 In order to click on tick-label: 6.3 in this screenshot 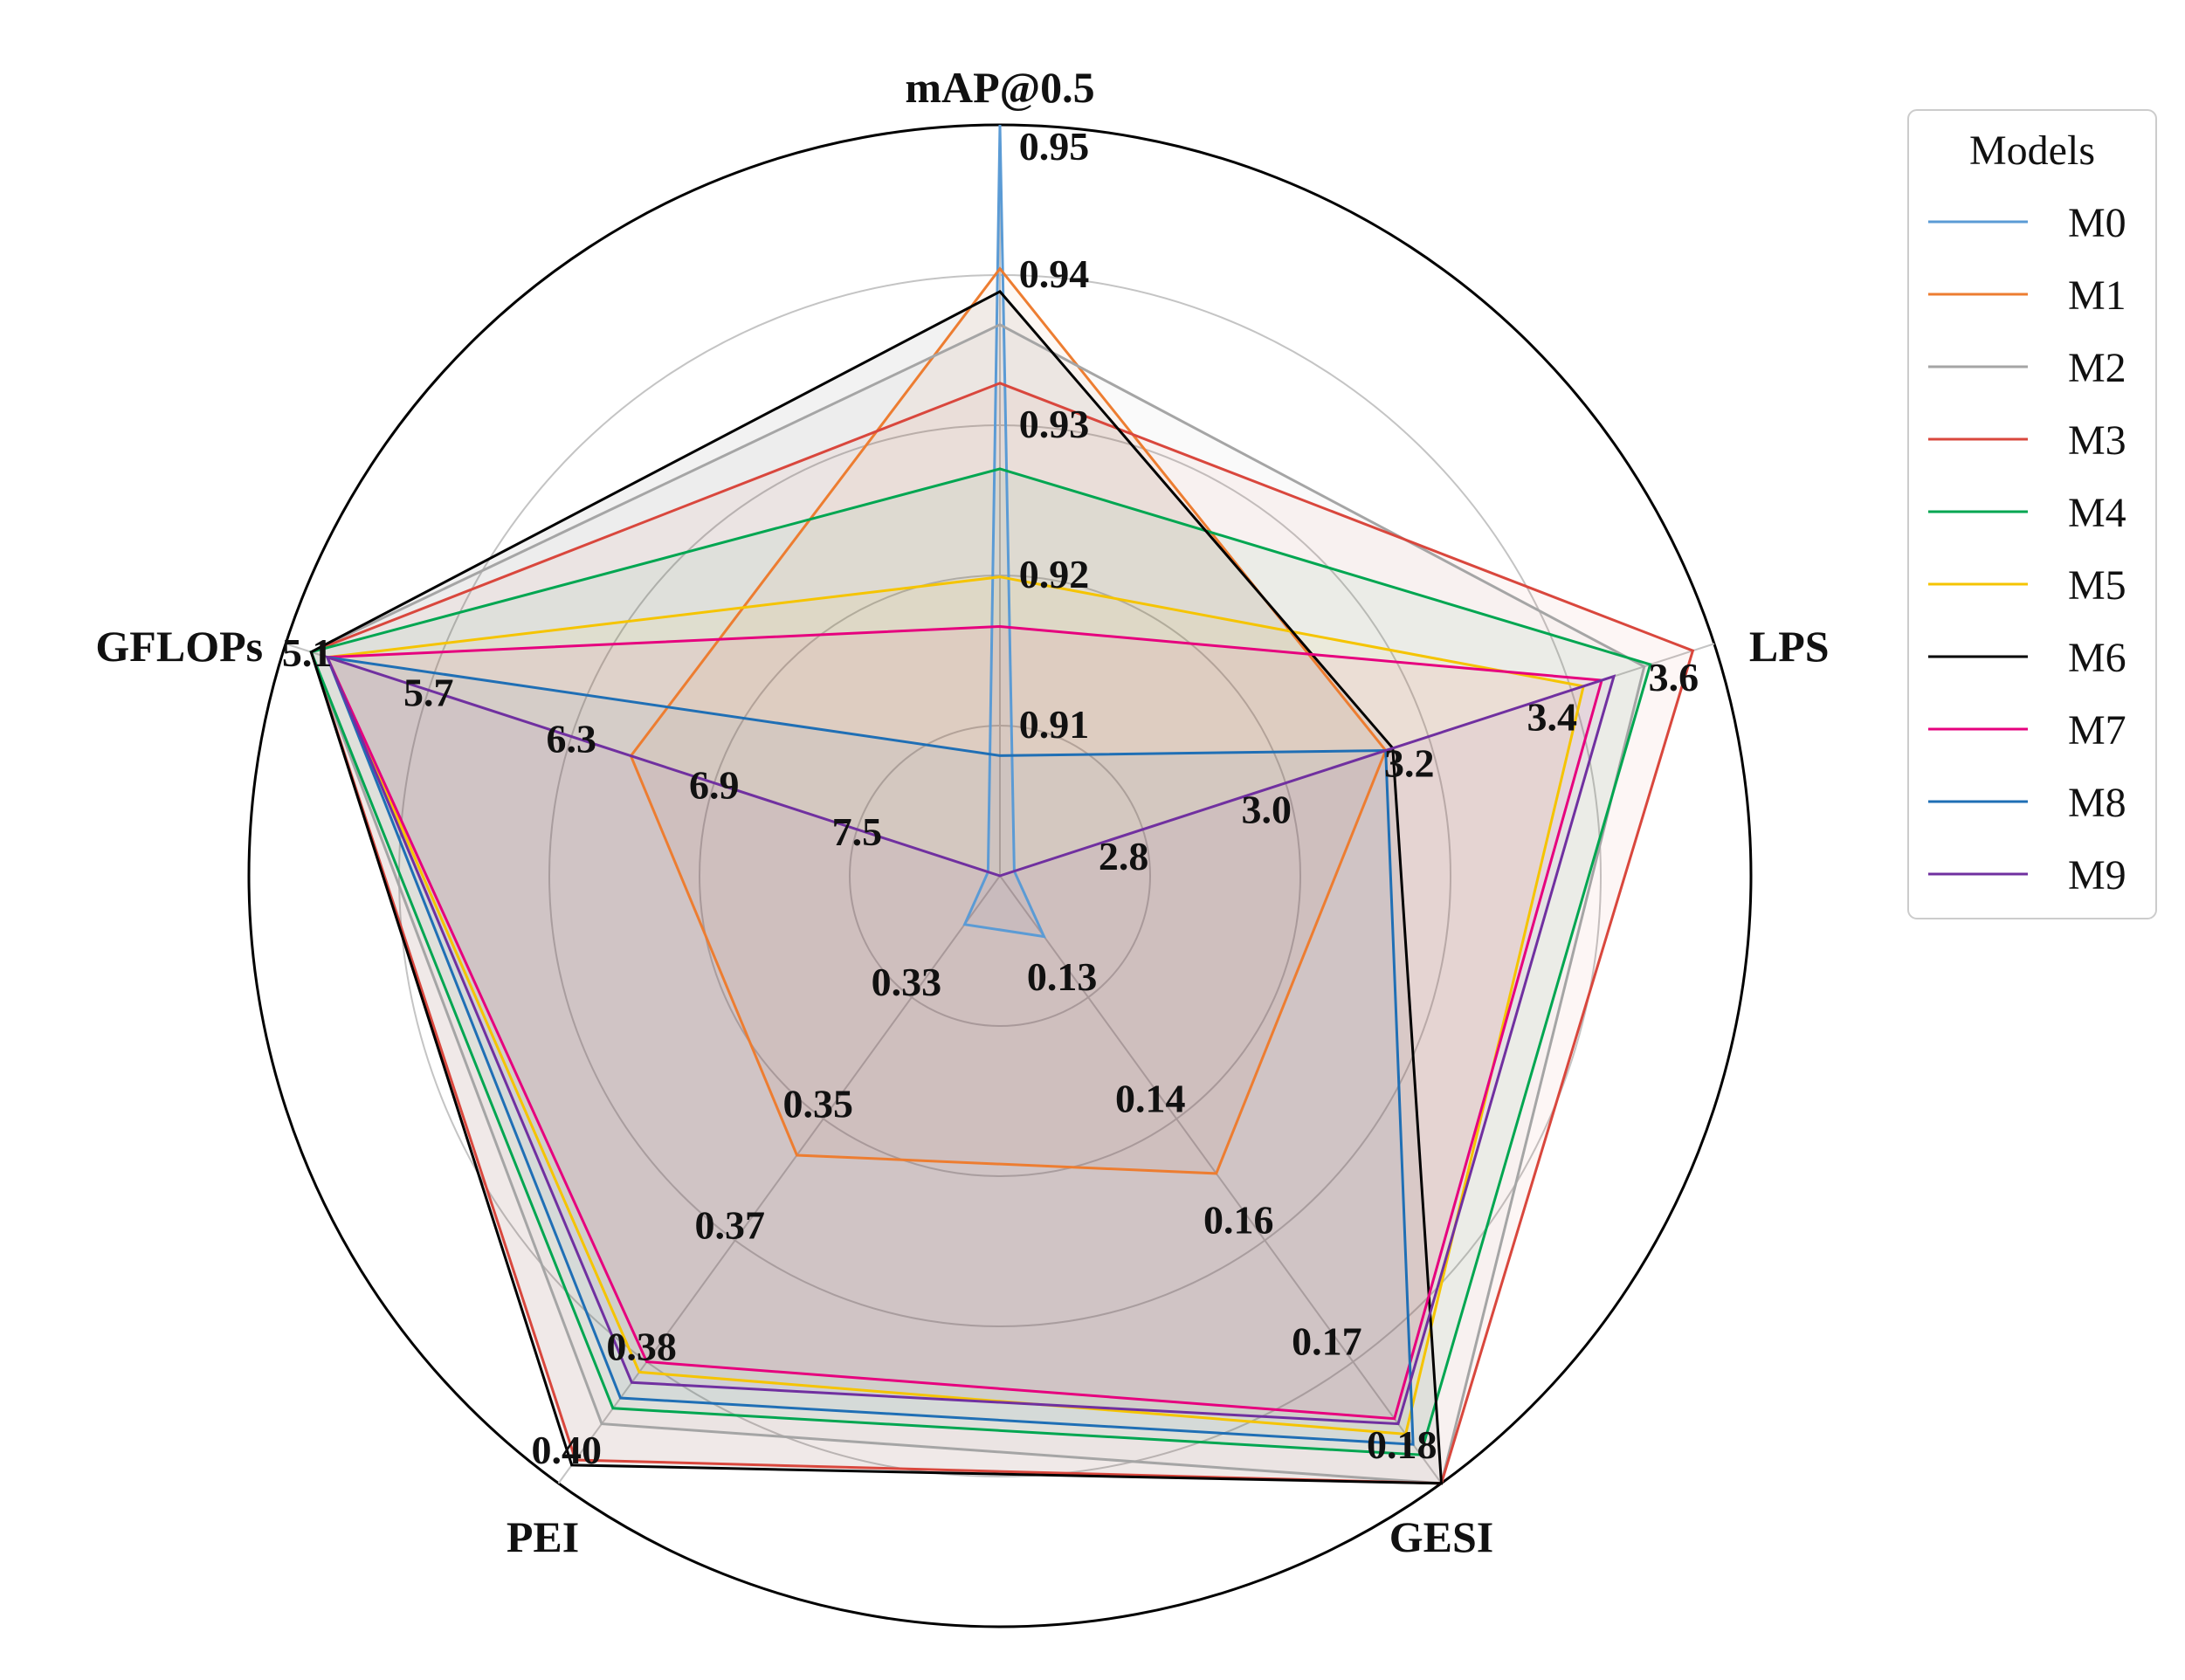, I will do `click(572, 739)`.